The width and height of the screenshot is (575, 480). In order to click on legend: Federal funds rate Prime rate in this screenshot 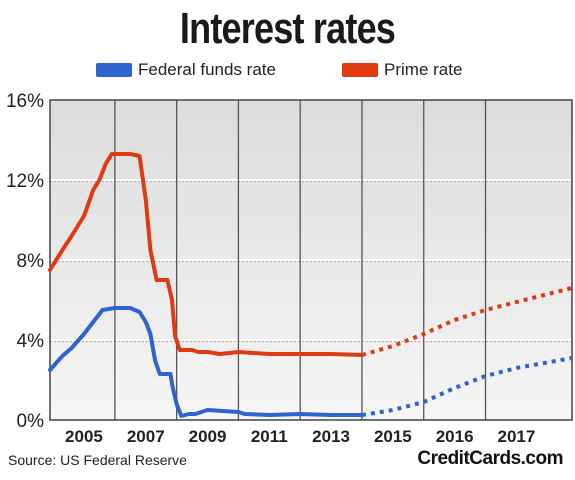, I will do `click(287, 73)`.